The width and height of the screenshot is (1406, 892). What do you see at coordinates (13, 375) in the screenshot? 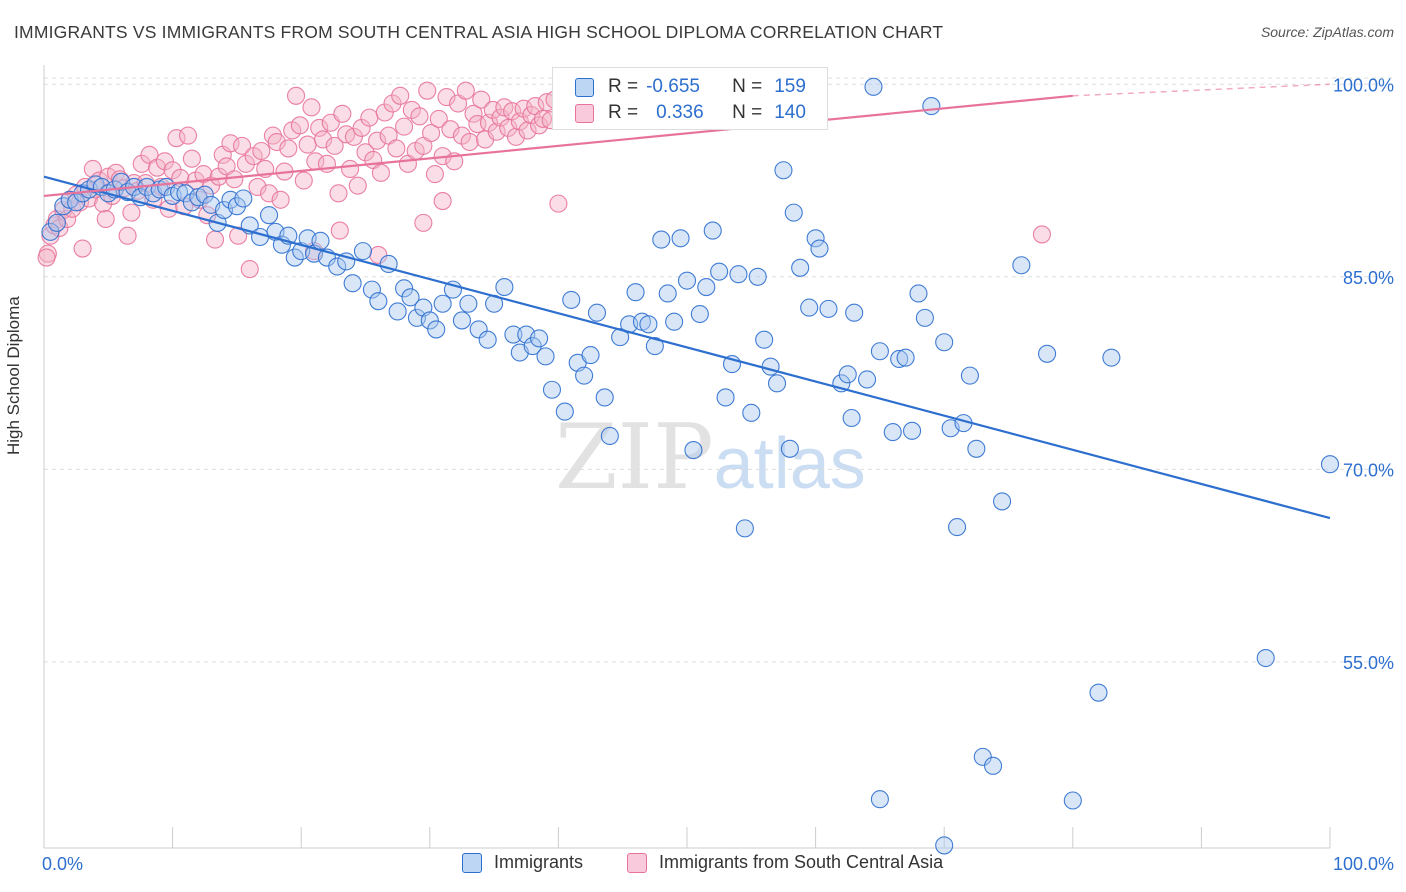
I see `y-axis-label: High School Diploma` at bounding box center [13, 375].